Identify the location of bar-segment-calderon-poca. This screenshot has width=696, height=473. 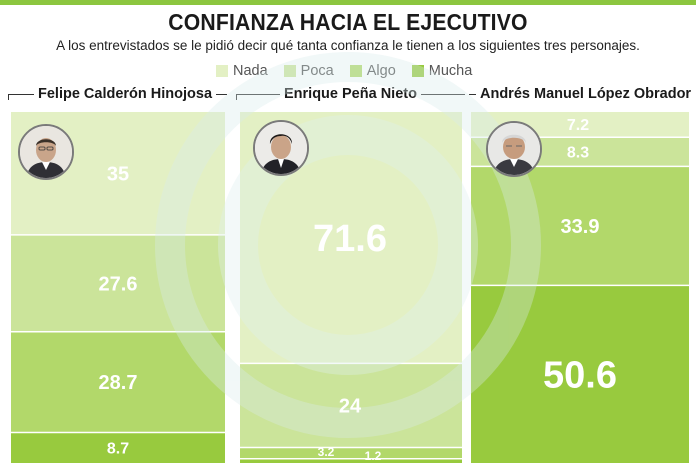
(118, 283).